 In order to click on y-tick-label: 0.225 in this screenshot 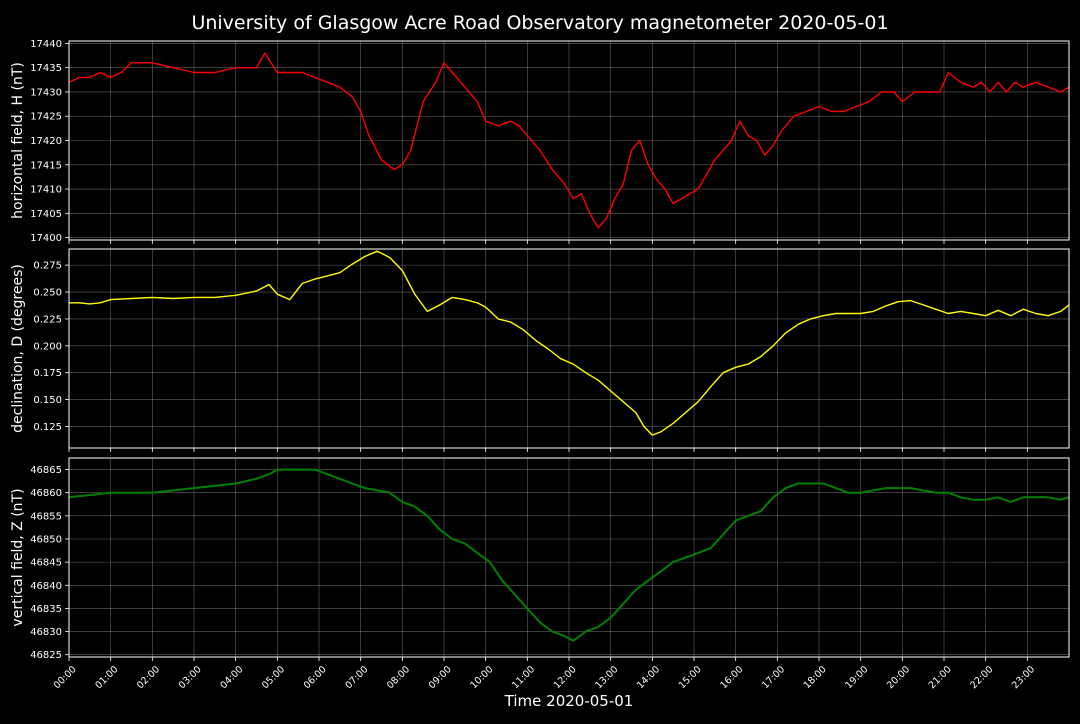, I will do `click(47, 319)`.